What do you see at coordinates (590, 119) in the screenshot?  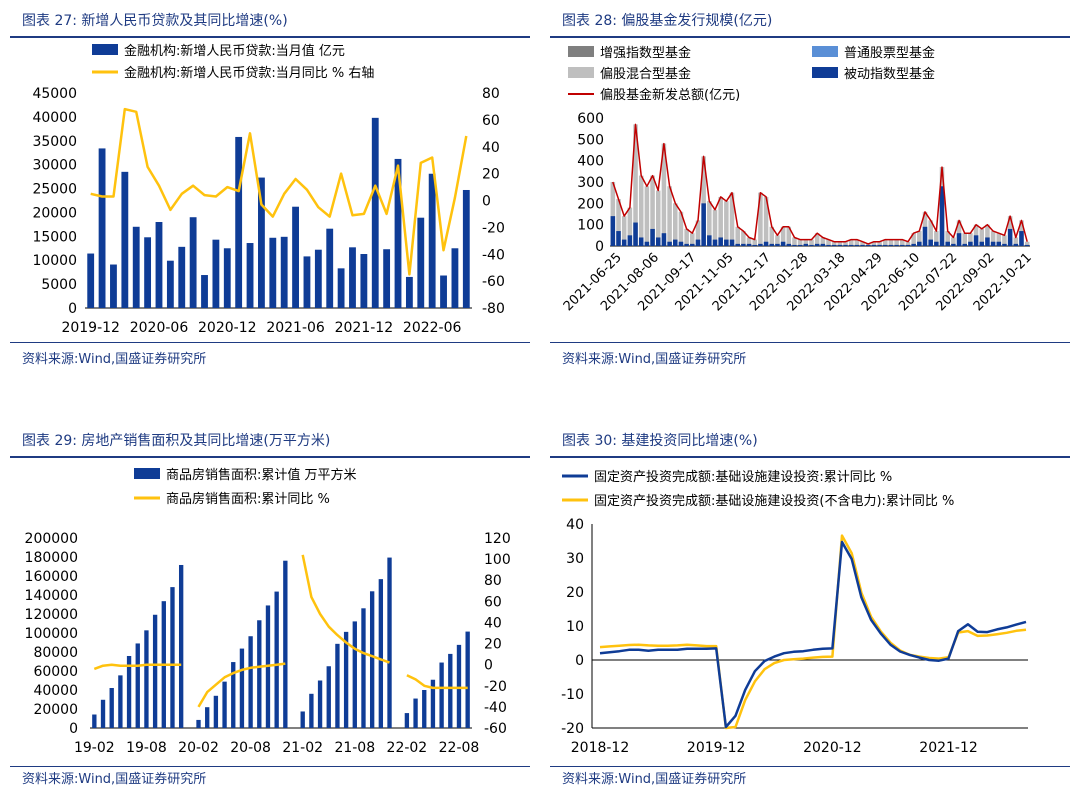 I see `y-tick-label: 600` at bounding box center [590, 119].